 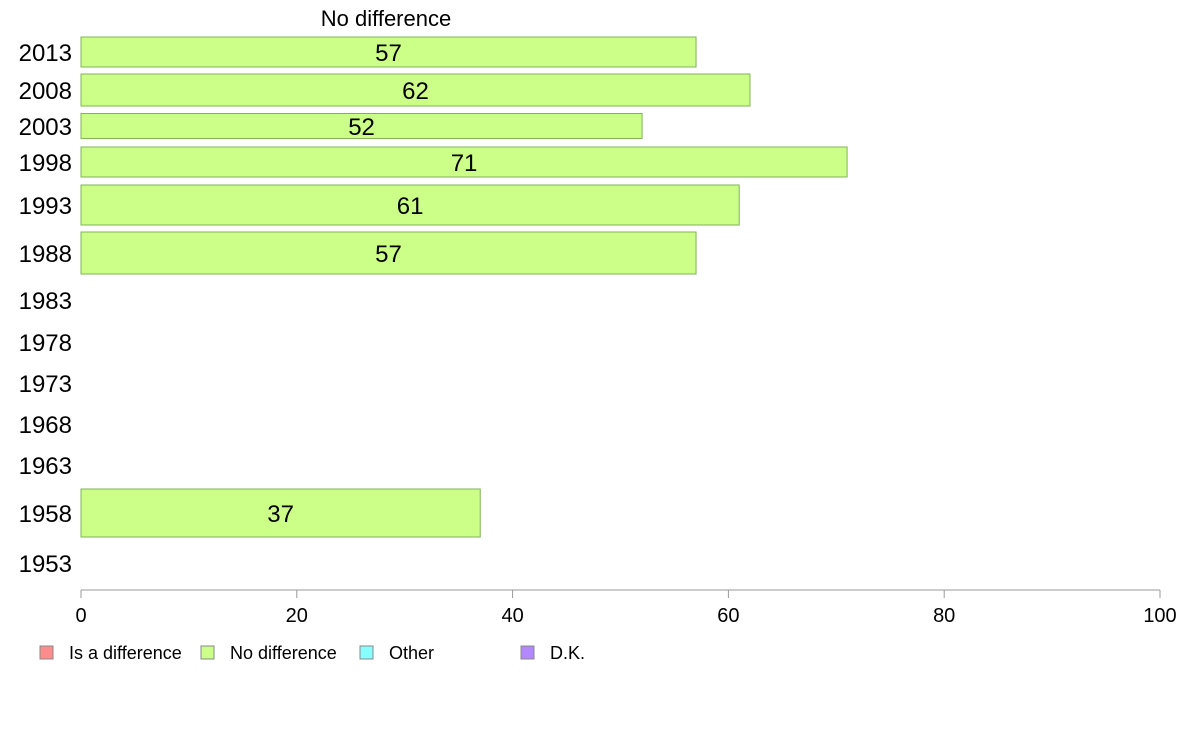 I want to click on y-tick-label-1958: 1958, so click(x=45, y=514).